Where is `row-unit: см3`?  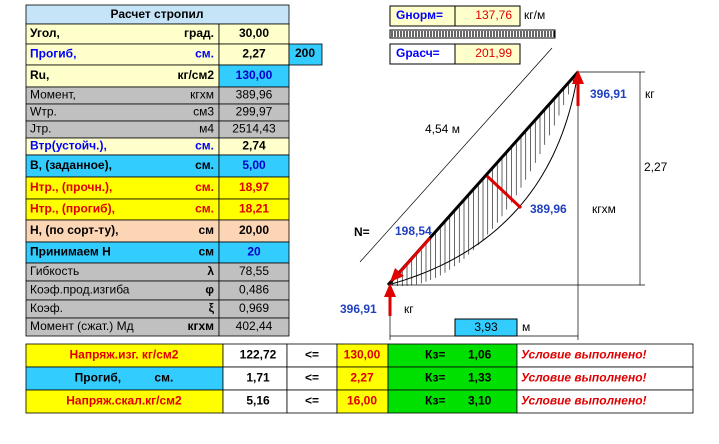 row-unit: см3 is located at coordinates (203, 112).